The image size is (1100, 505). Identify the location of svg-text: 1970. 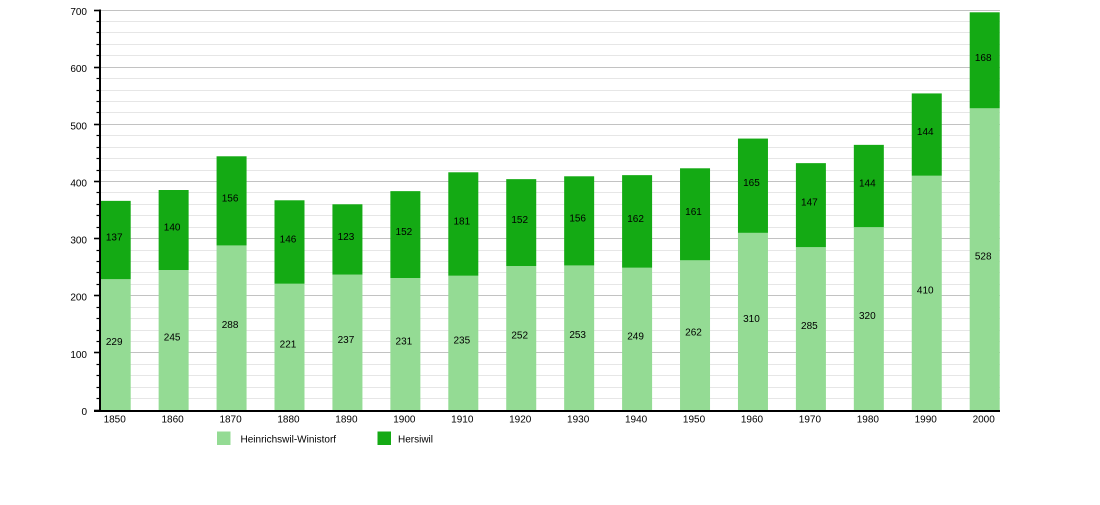
(810, 419).